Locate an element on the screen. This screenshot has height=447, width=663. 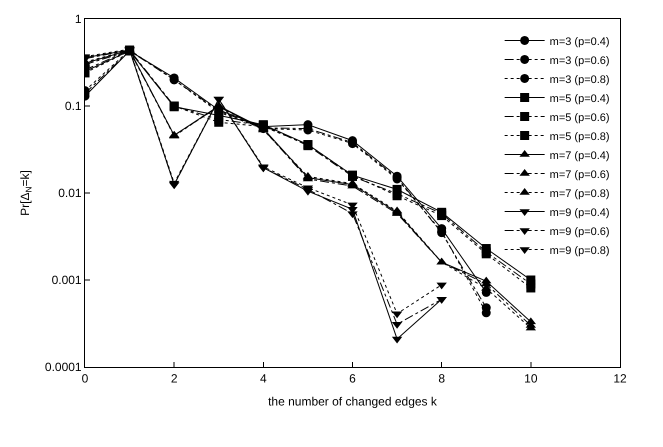
y-tick-label: 0.01 is located at coordinates (70, 193).